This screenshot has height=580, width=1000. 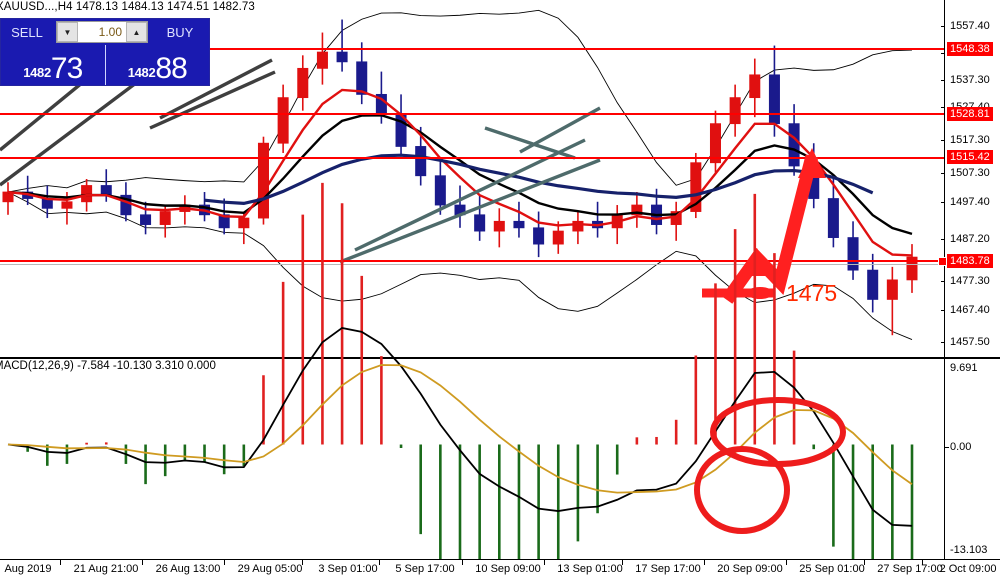 What do you see at coordinates (958, 447) in the screenshot?
I see `macd-tick: 0.00` at bounding box center [958, 447].